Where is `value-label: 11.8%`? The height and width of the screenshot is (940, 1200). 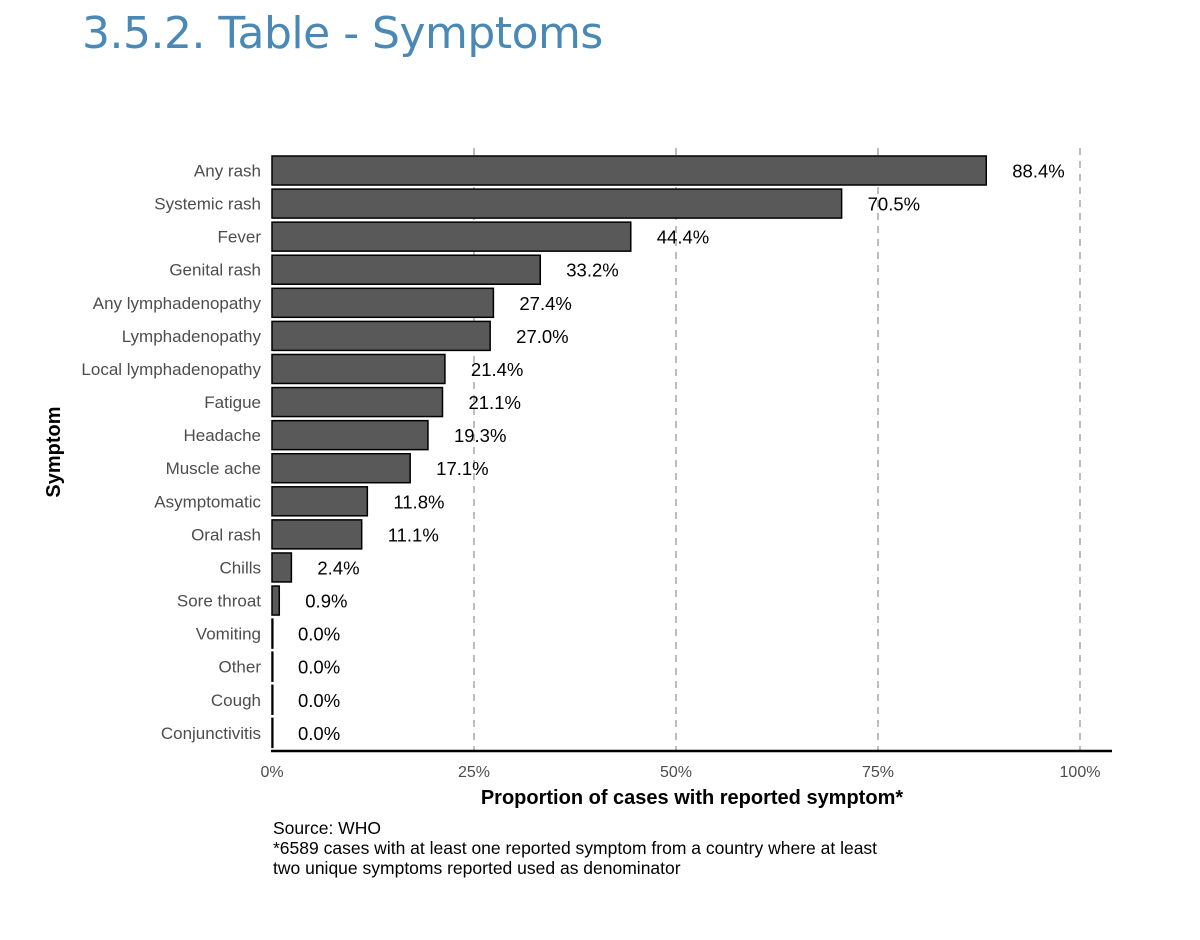 value-label: 11.8% is located at coordinates (418, 501).